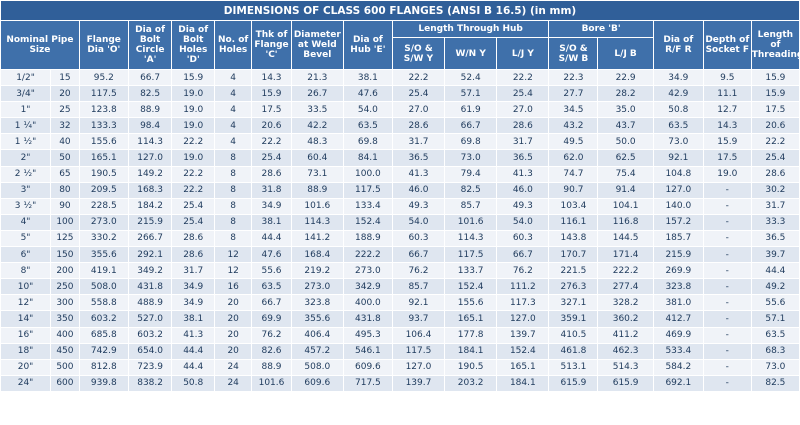  I want to click on cell-nps-mm: 300, so click(65, 303).